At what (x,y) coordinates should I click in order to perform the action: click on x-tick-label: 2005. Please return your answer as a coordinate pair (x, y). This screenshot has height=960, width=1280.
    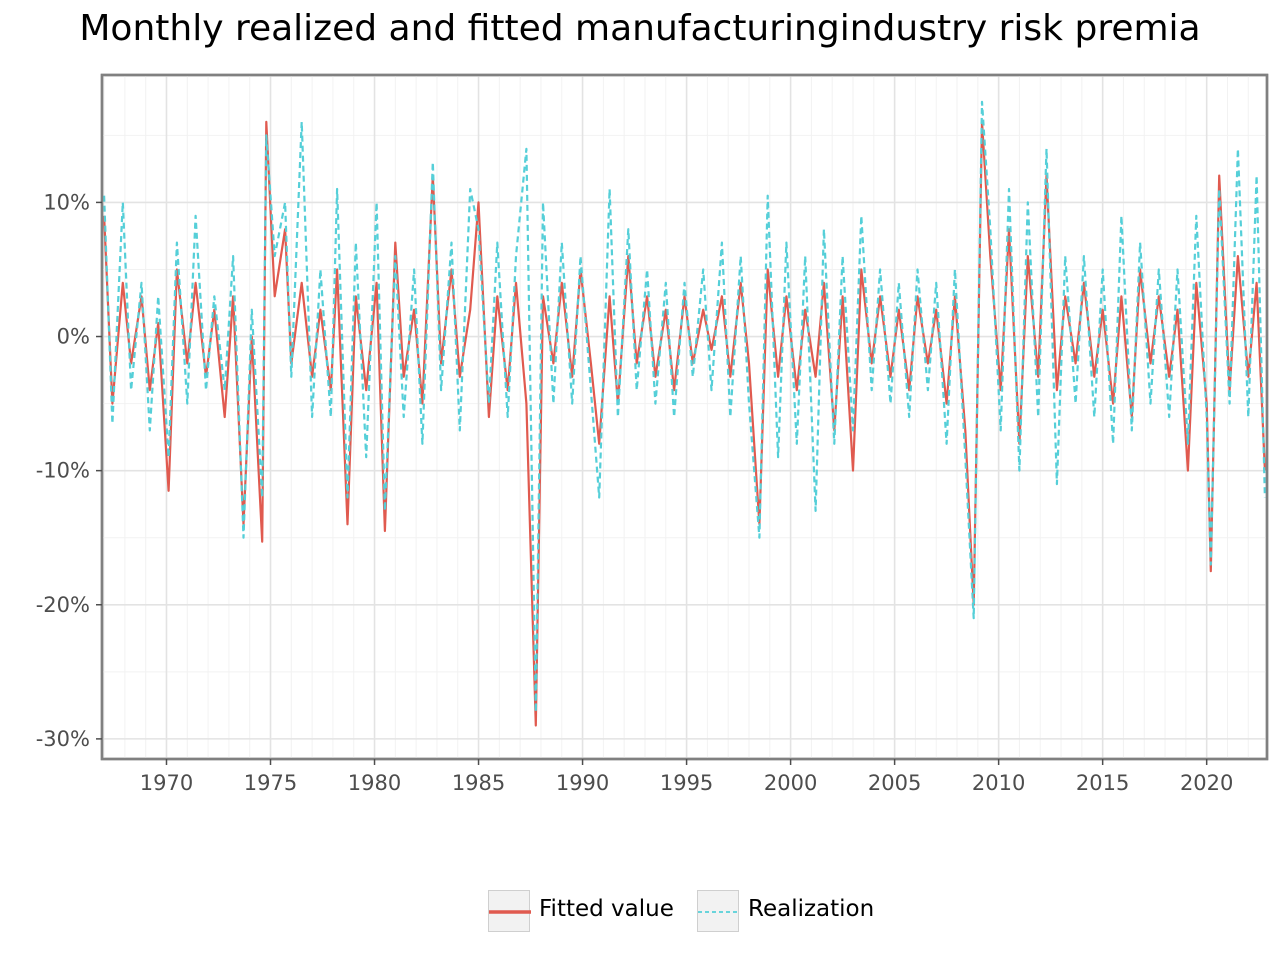
    Looking at the image, I should click on (894, 783).